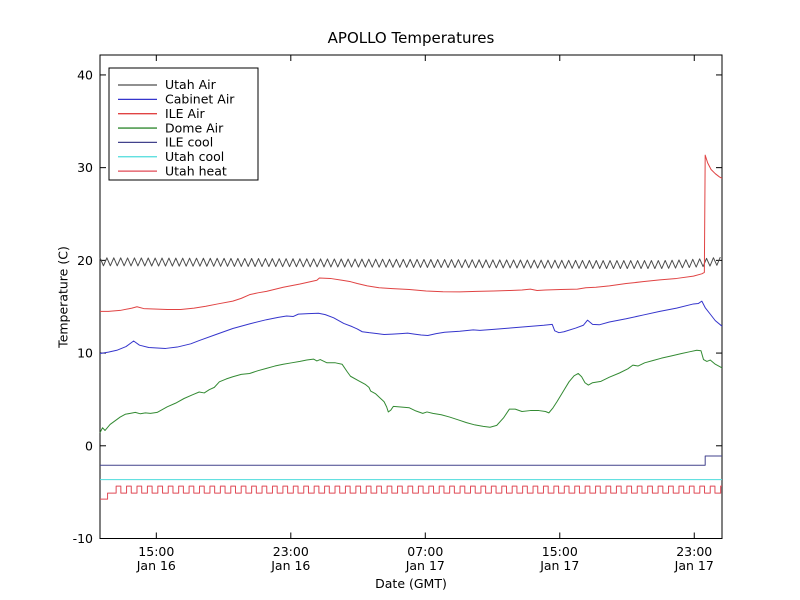 The width and height of the screenshot is (800, 600). Describe the element at coordinates (85, 74) in the screenshot. I see `y-tick-label: 40` at that location.